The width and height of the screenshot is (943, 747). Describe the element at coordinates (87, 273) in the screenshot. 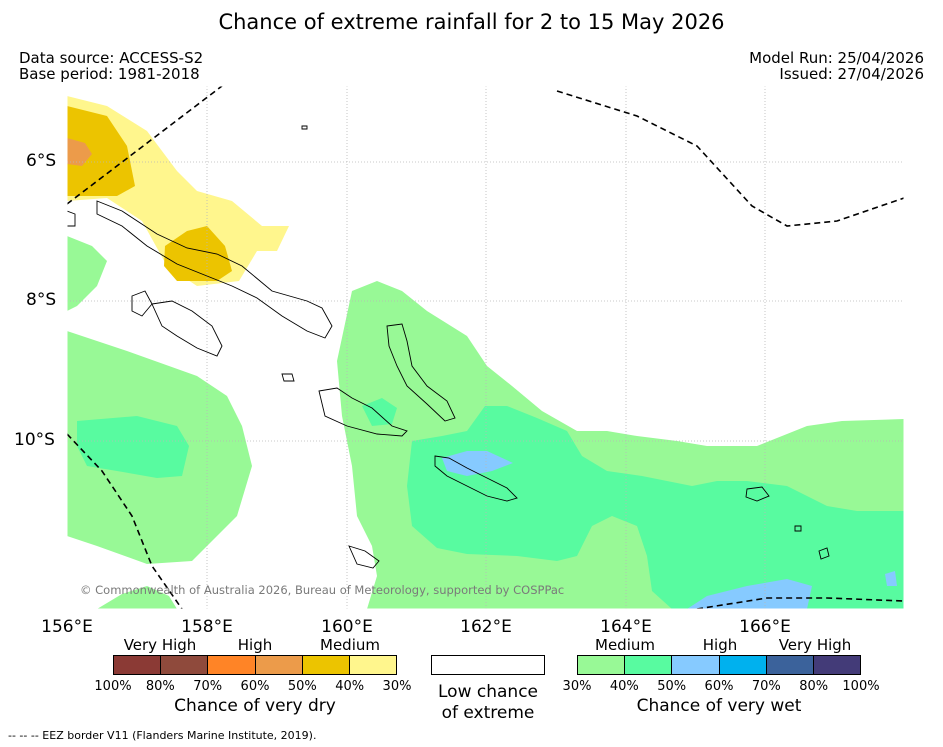

I see `wet-medium-west` at that location.